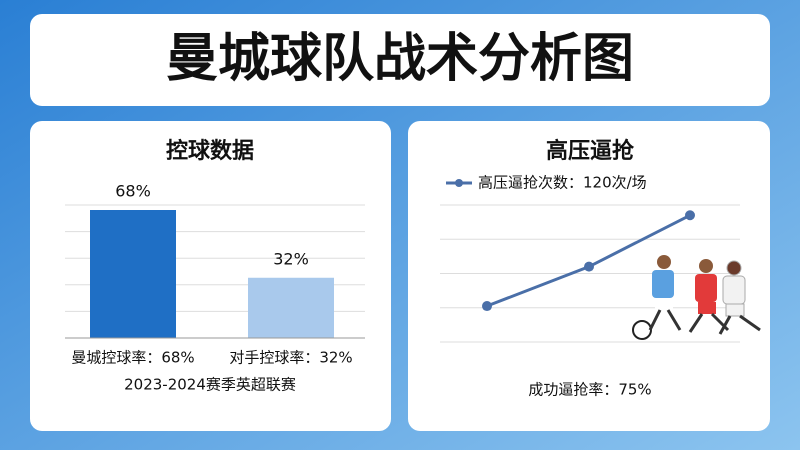 The image size is (800, 454). Describe the element at coordinates (589, 390) in the screenshot. I see `footer-note: 成功逼抢率：75%` at that location.